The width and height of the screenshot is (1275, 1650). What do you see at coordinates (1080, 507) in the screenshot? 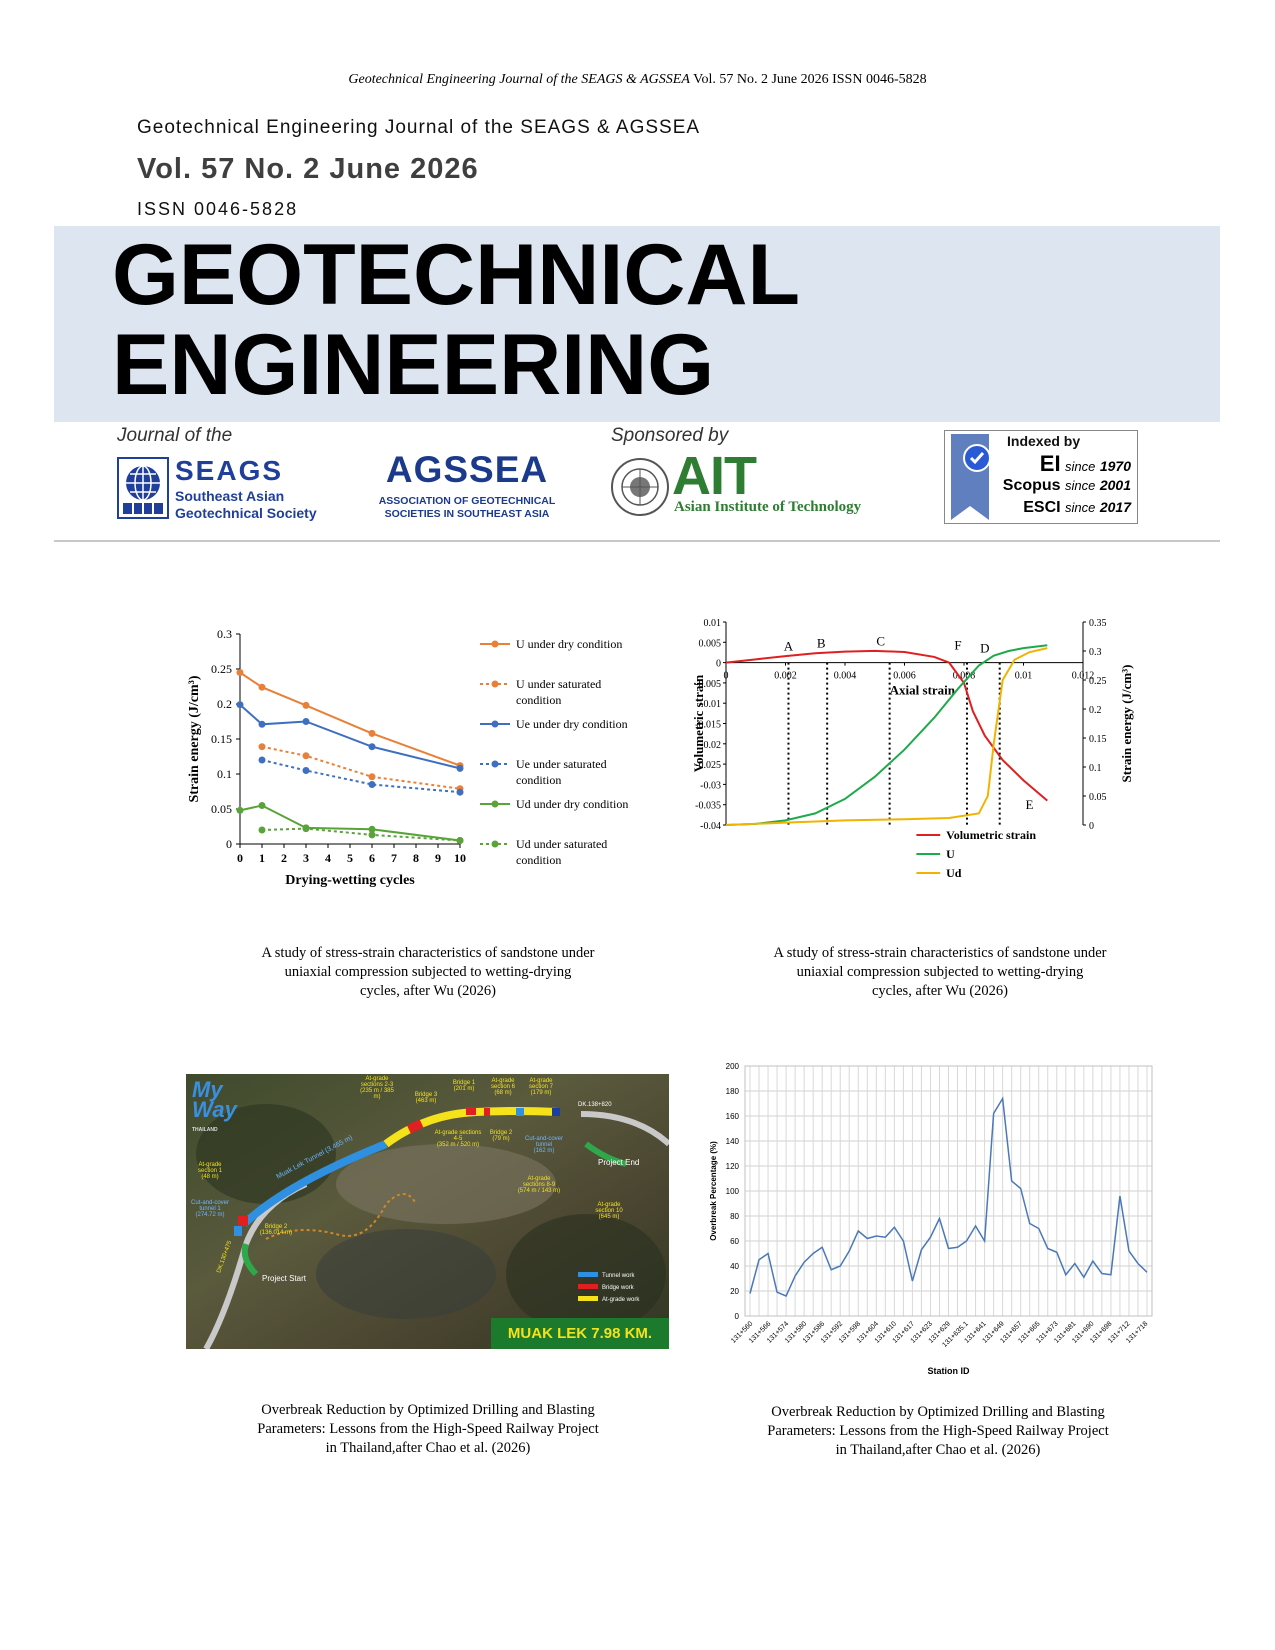
I see `index-since-esci: since` at bounding box center [1080, 507].